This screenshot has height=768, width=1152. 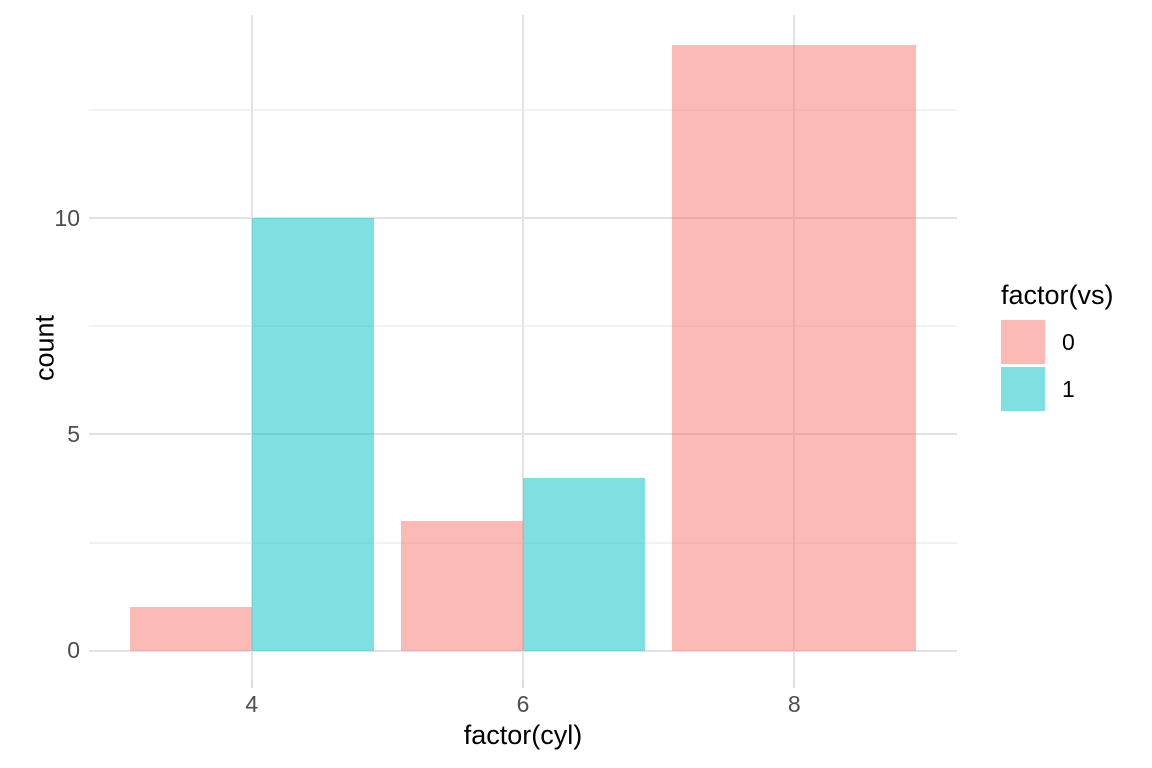 I want to click on x-tick-label: 6, so click(x=523, y=704).